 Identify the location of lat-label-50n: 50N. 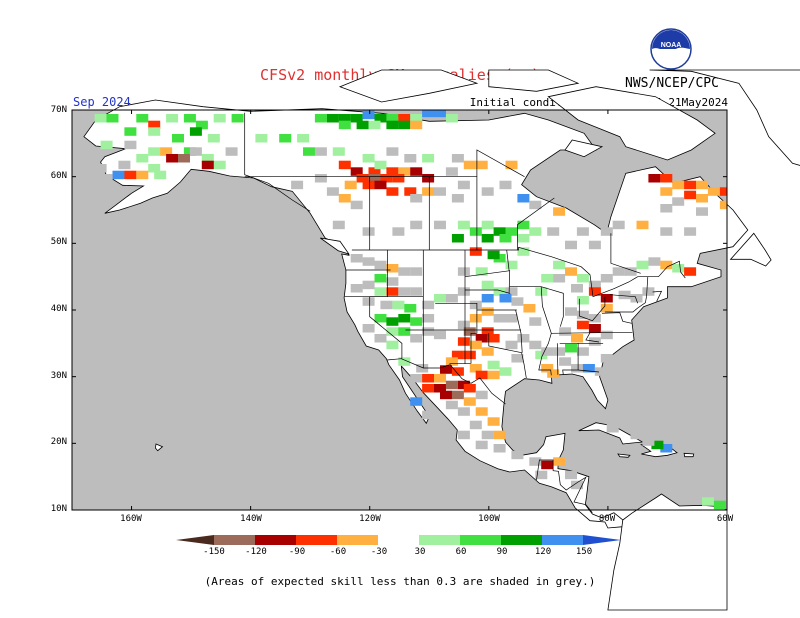
(58, 242).